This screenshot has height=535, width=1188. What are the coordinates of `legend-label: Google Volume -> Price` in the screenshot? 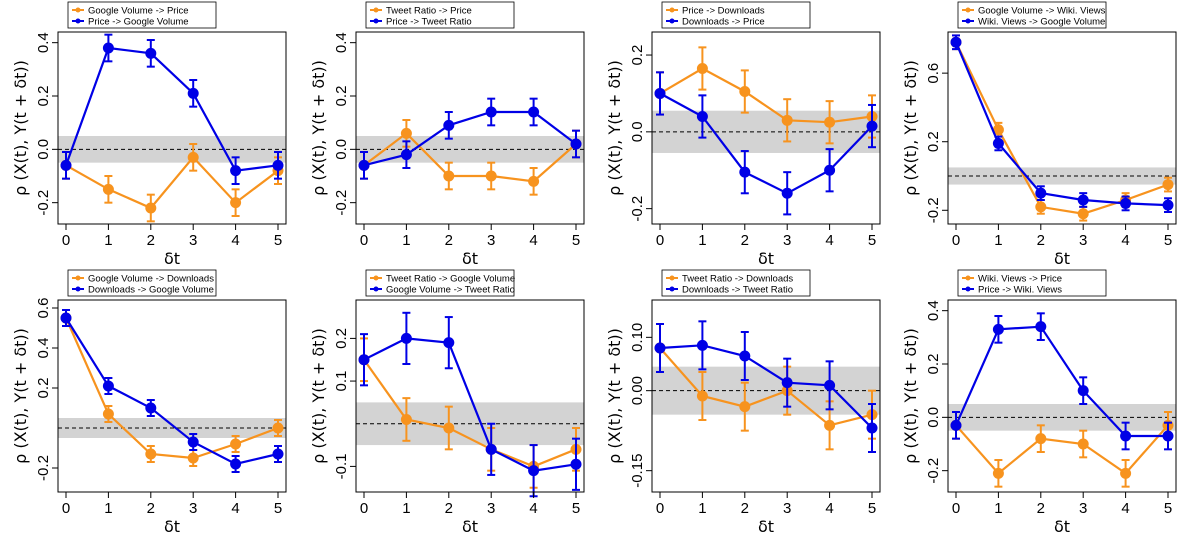 It's located at (138, 11).